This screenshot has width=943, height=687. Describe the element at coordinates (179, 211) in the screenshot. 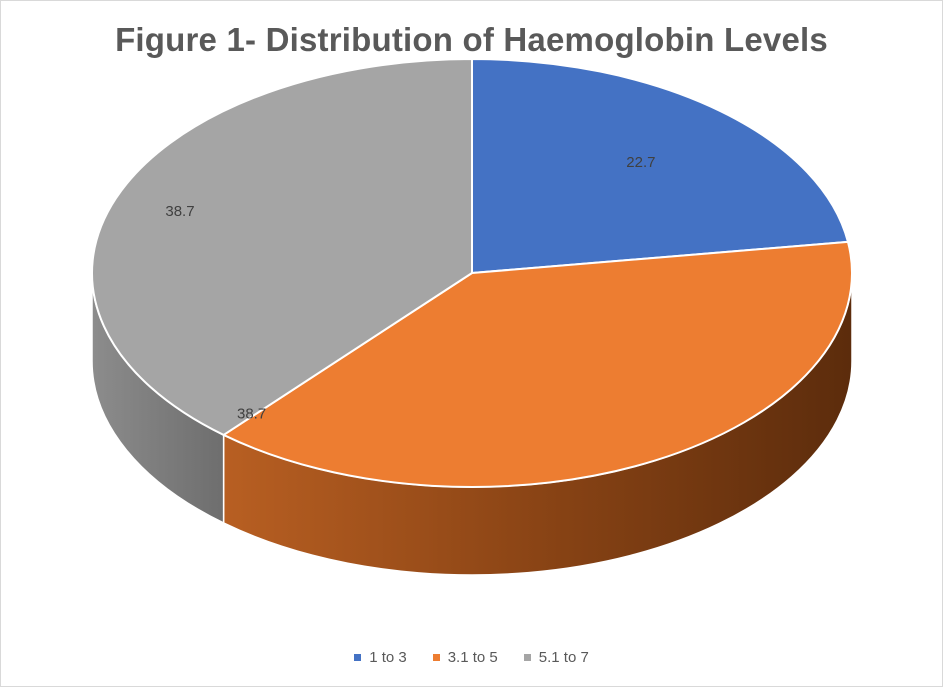

I see `data-label-5-1-to-7: 38.7` at that location.